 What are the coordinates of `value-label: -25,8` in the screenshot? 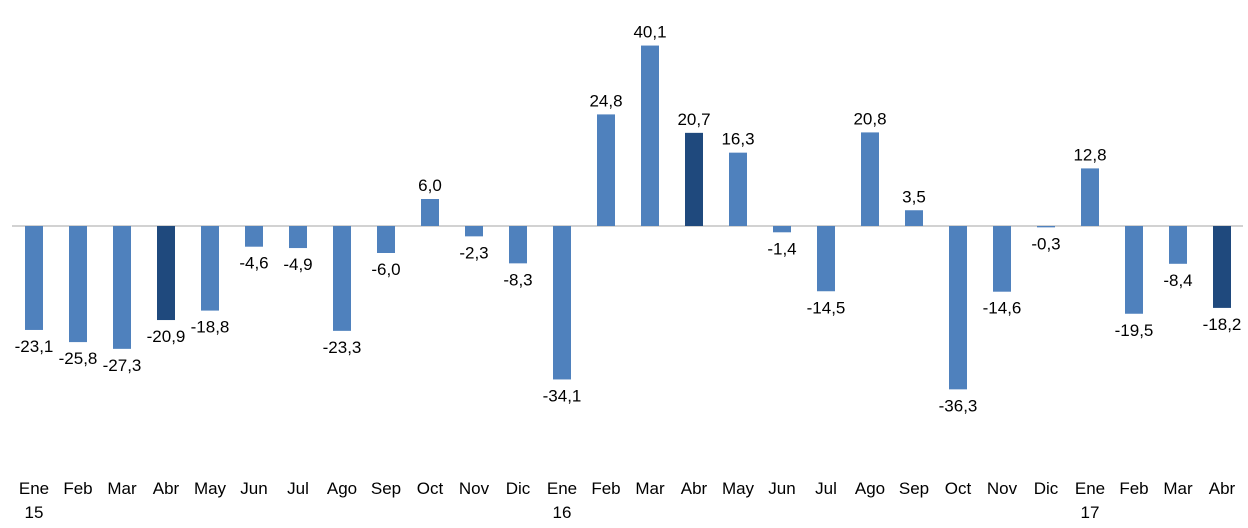 It's located at (78, 358).